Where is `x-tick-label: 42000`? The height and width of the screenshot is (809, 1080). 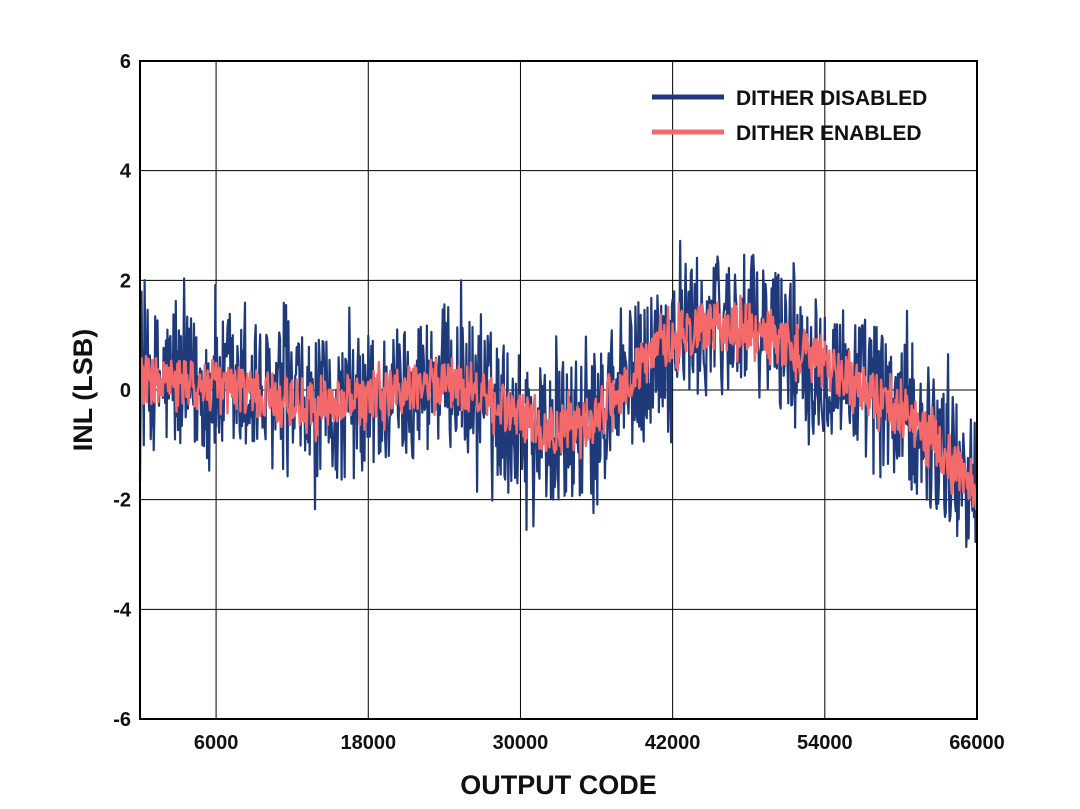
x-tick-label: 42000 is located at coordinates (673, 743).